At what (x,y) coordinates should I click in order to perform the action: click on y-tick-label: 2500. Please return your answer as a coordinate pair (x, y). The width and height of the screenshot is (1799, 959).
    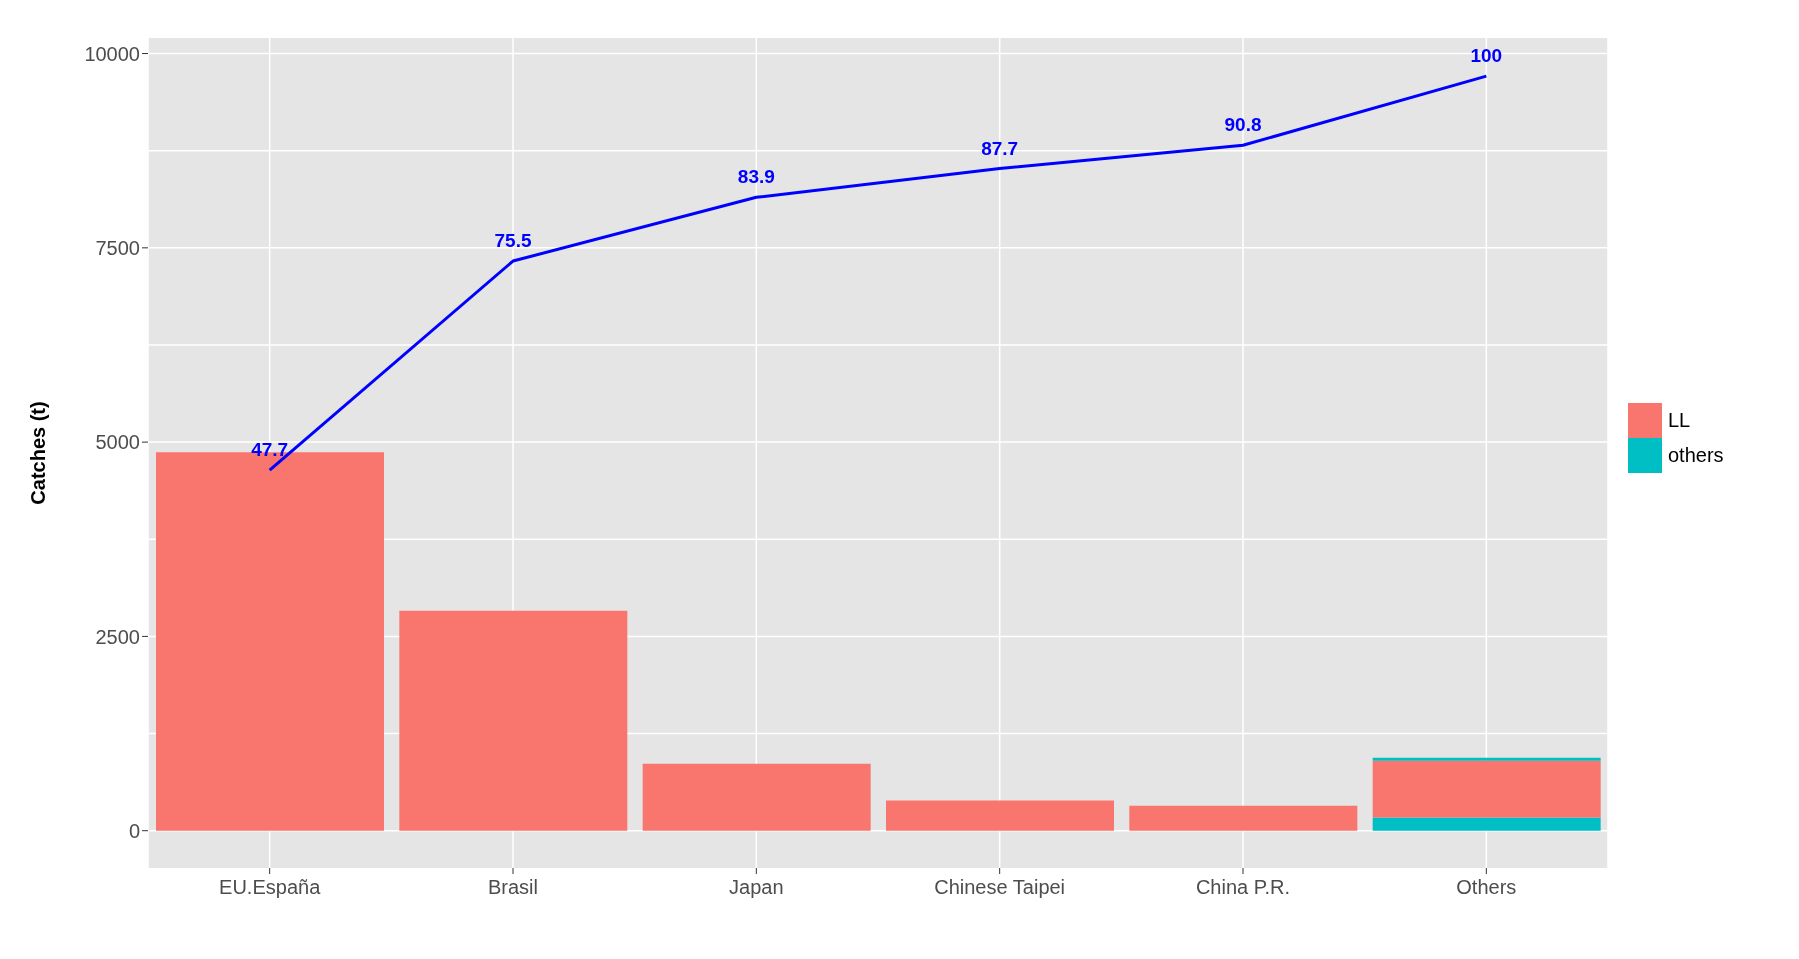
    Looking at the image, I should click on (117, 636).